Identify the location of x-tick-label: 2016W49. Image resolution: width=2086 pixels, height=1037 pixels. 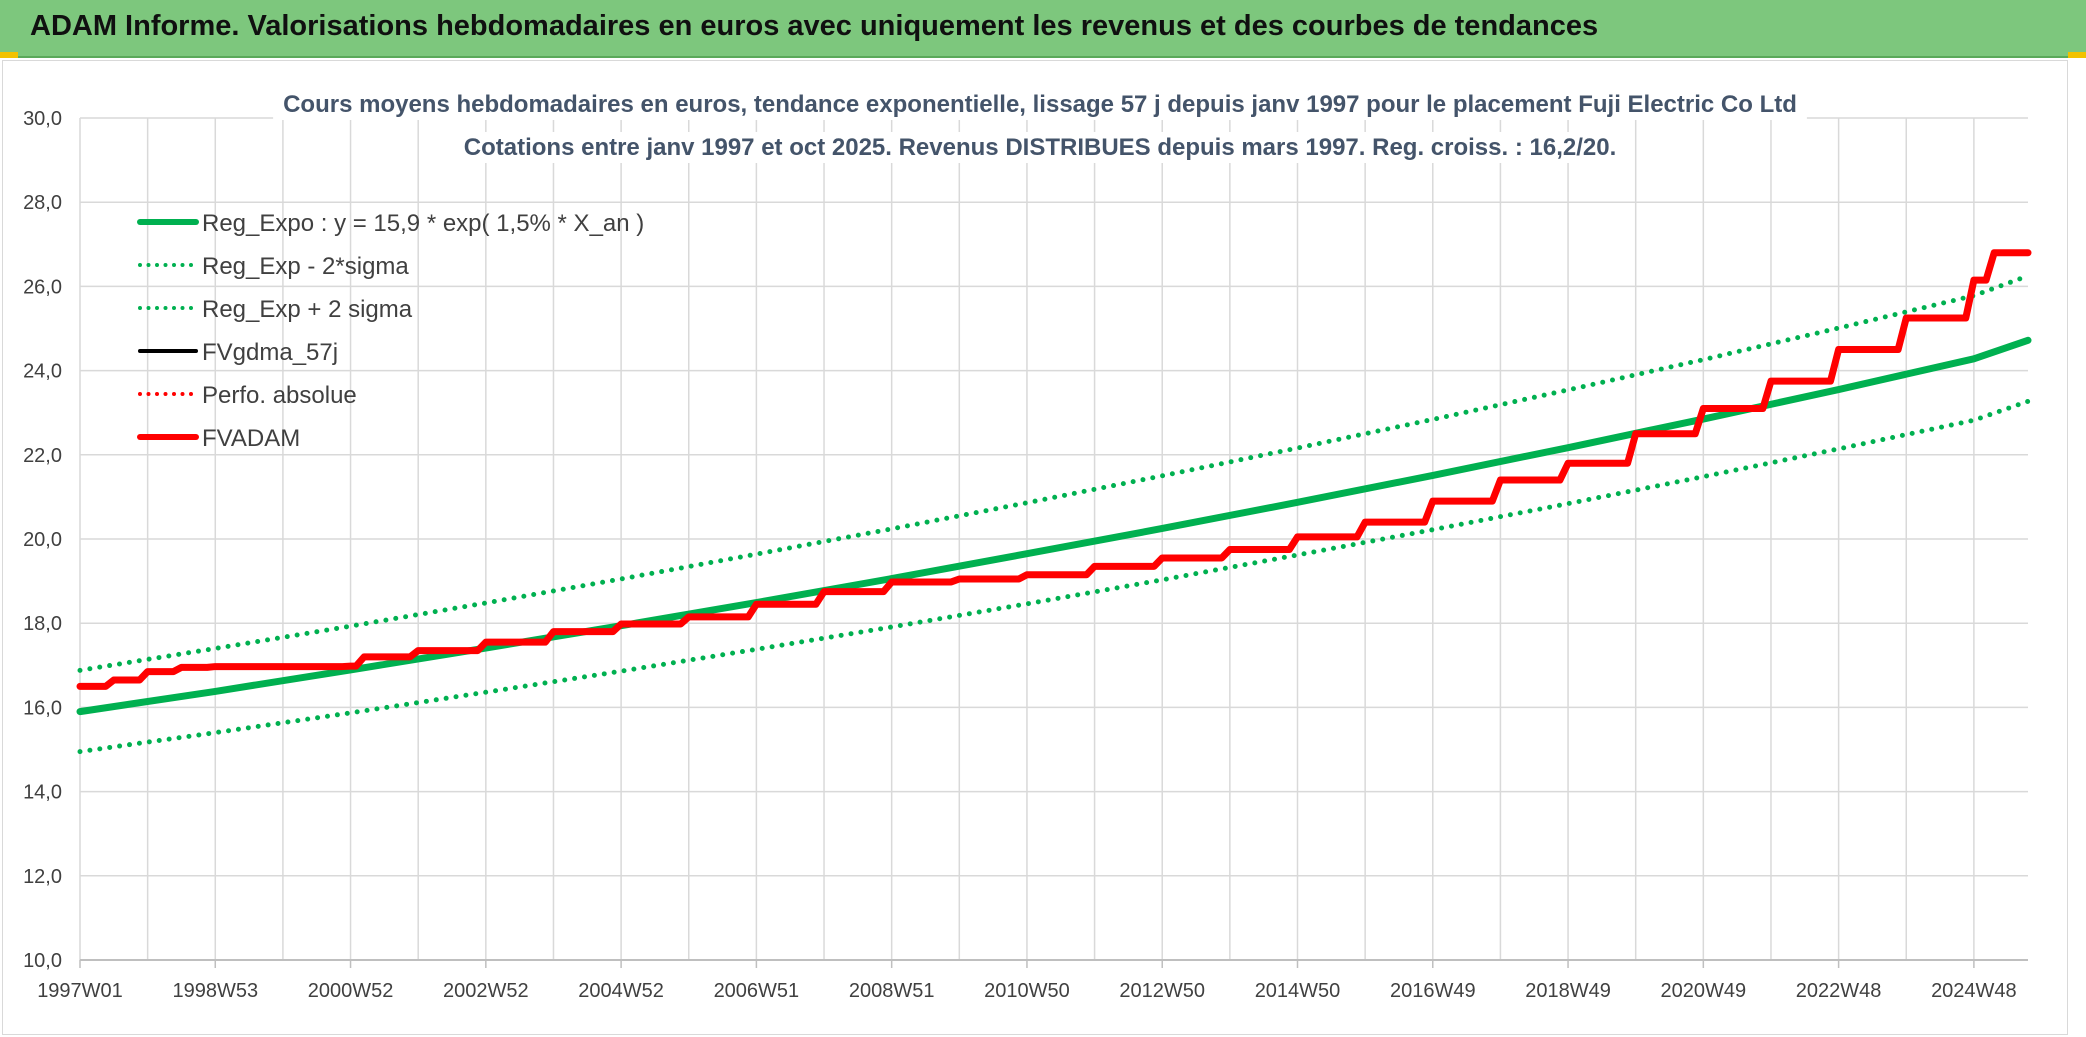
(1433, 991).